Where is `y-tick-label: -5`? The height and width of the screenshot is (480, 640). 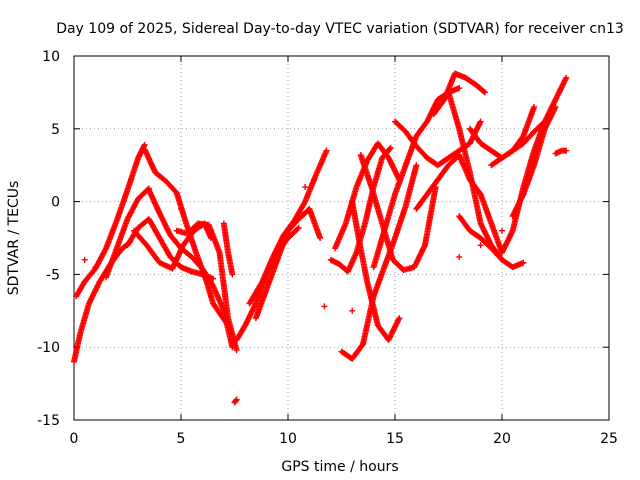
y-tick-label: -5 is located at coordinates (53, 275).